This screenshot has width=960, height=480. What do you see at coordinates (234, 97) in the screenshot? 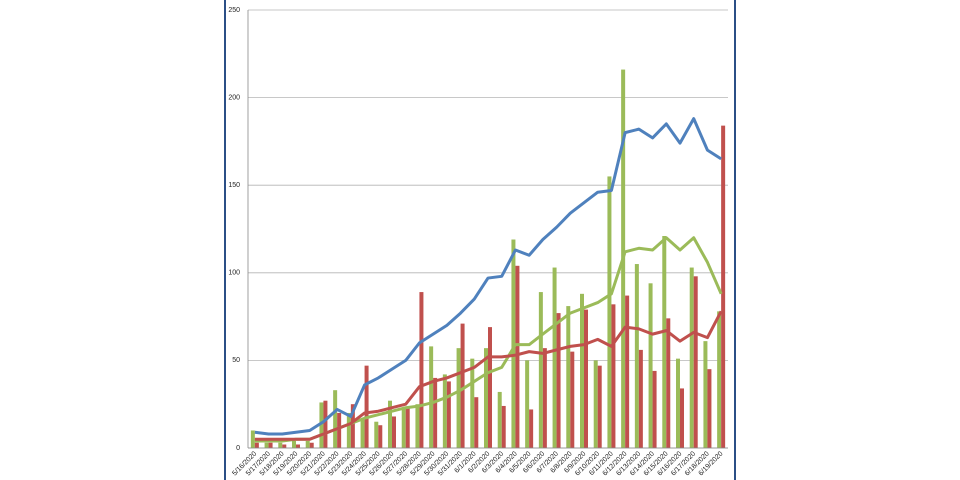
I see `y-tick-label: 200` at bounding box center [234, 97].